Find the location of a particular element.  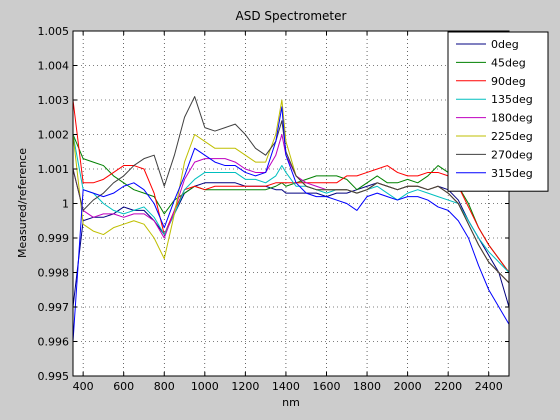

x-tick-label: 1600 is located at coordinates (326, 386).